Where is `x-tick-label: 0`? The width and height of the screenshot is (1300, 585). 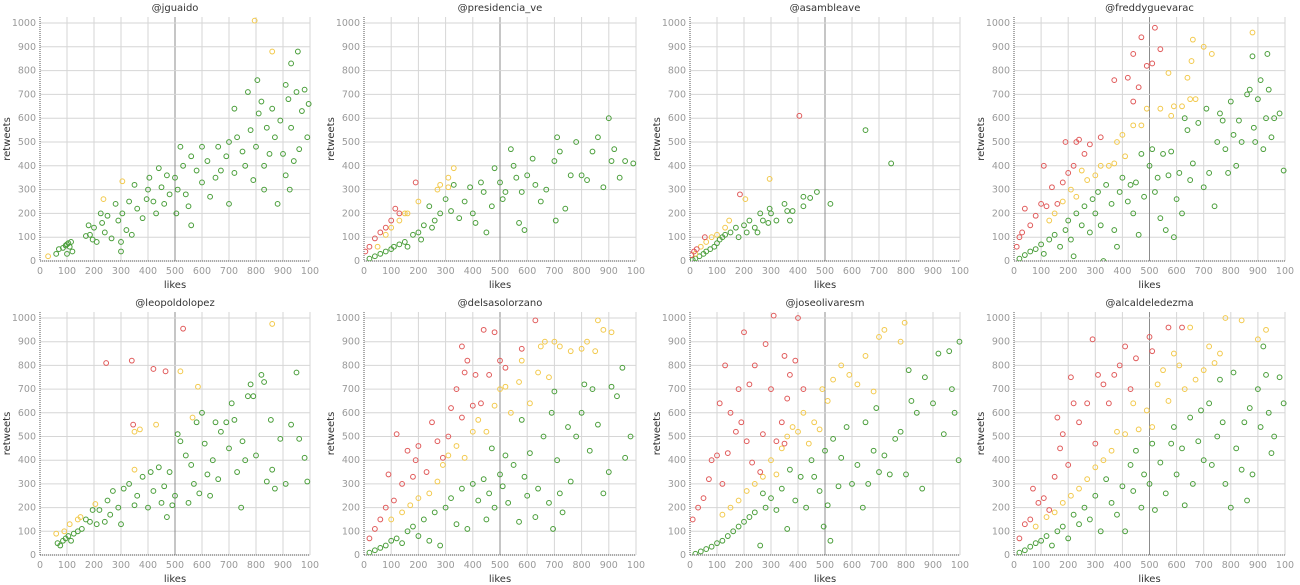
x-tick-label: 0 is located at coordinates (690, 271).